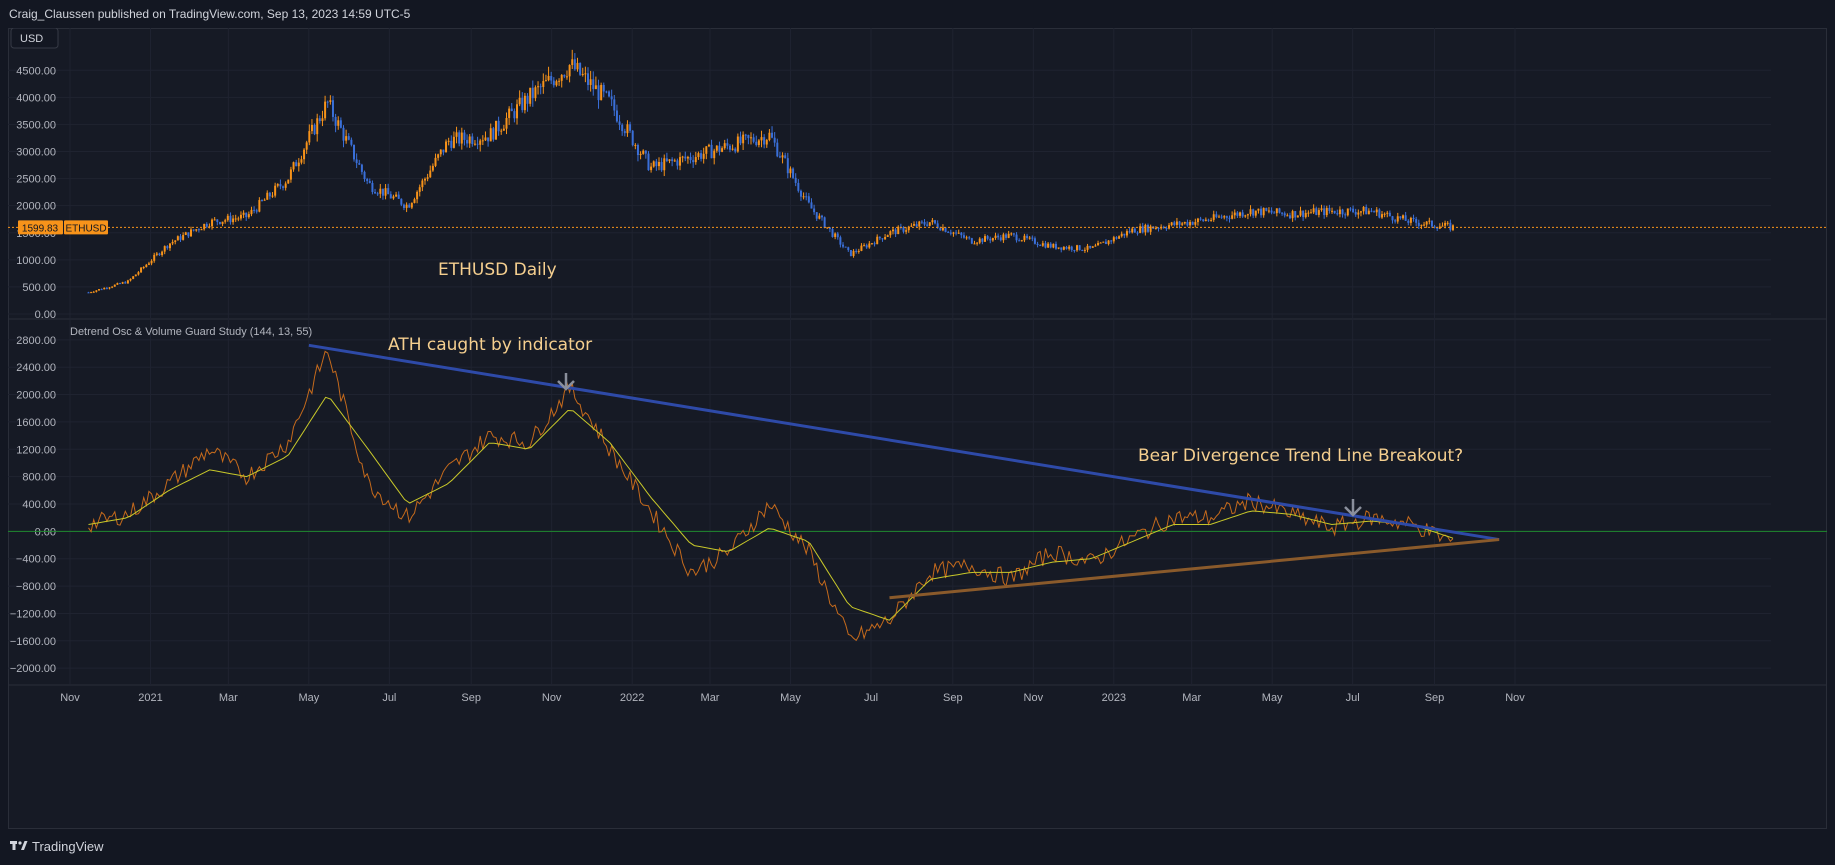 This screenshot has height=865, width=1835. What do you see at coordinates (36, 587) in the screenshot?
I see `osc-y-tick-label: −800.00` at bounding box center [36, 587].